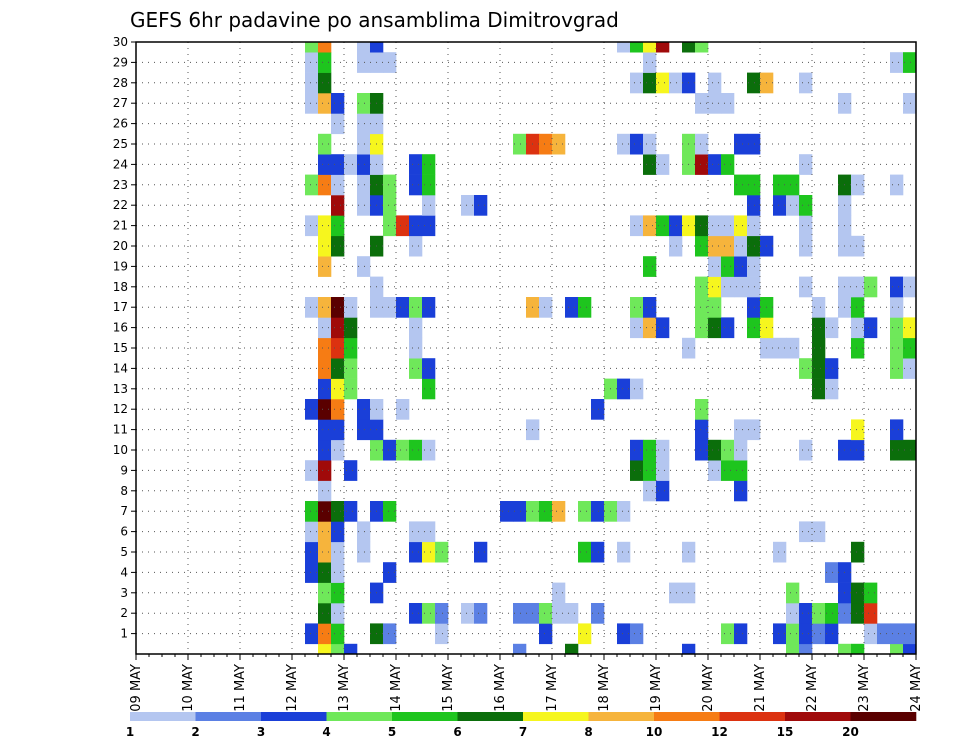 This screenshot has width=960, height=742. I want to click on y-tick-label: 26, so click(120, 124).